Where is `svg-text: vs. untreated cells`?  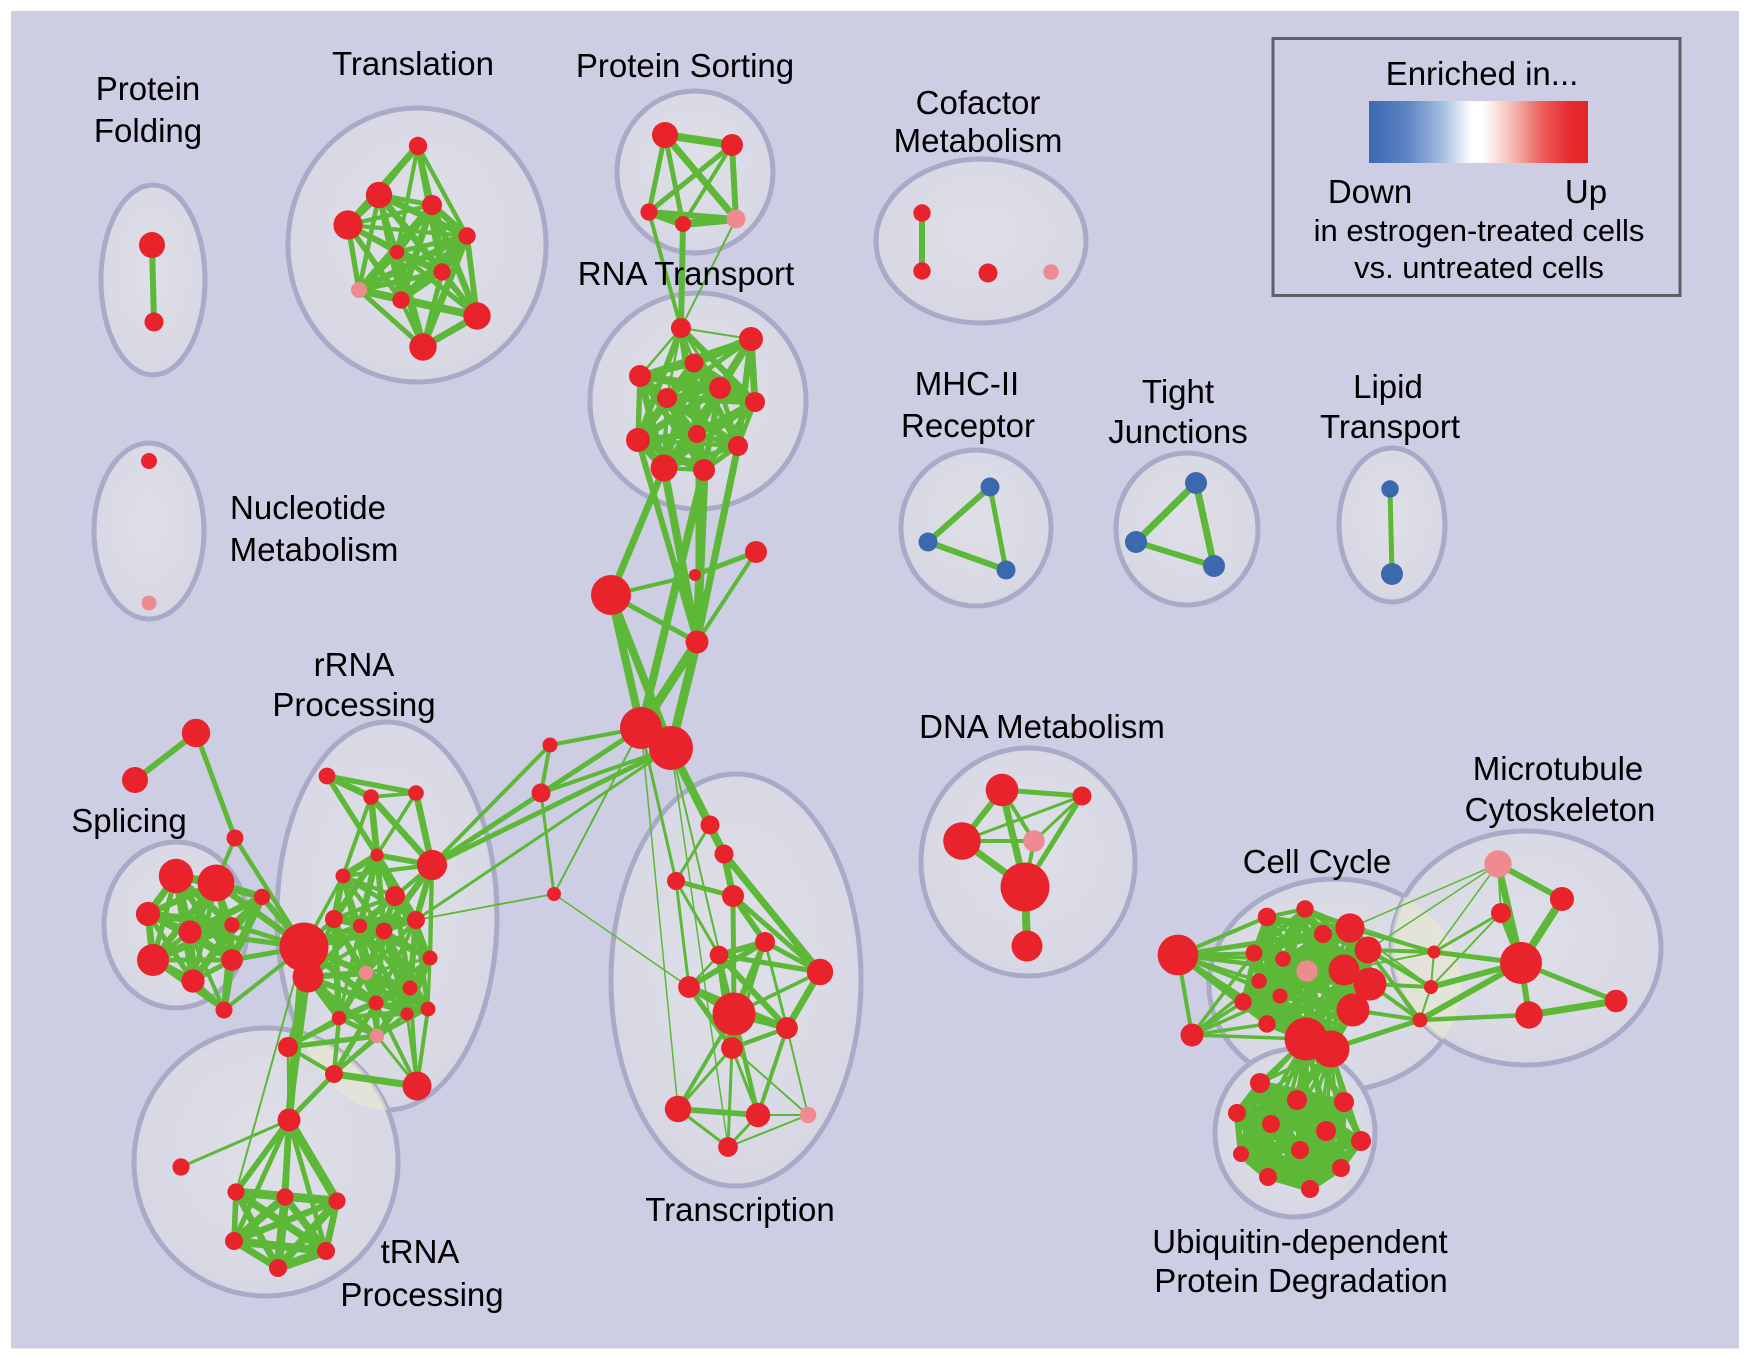
svg-text: vs. untreated cells is located at coordinates (1479, 267).